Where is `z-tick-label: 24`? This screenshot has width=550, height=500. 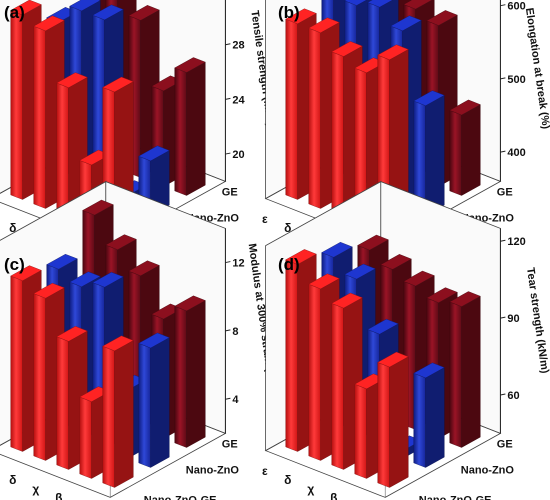 z-tick-label: 24 is located at coordinates (238, 100).